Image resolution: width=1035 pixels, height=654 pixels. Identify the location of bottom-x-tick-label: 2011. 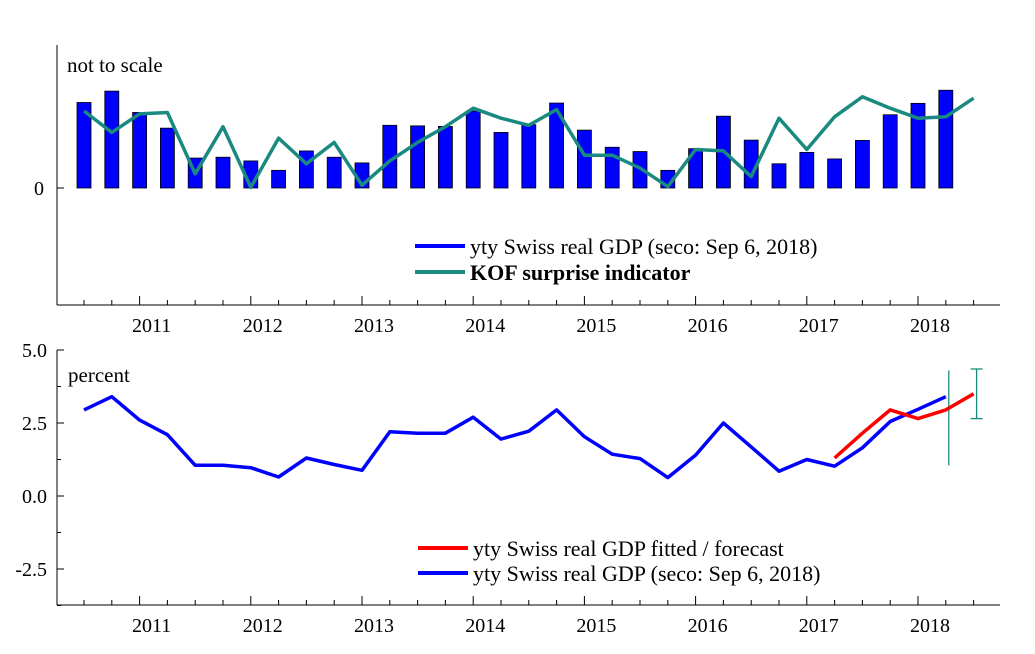
(151, 626).